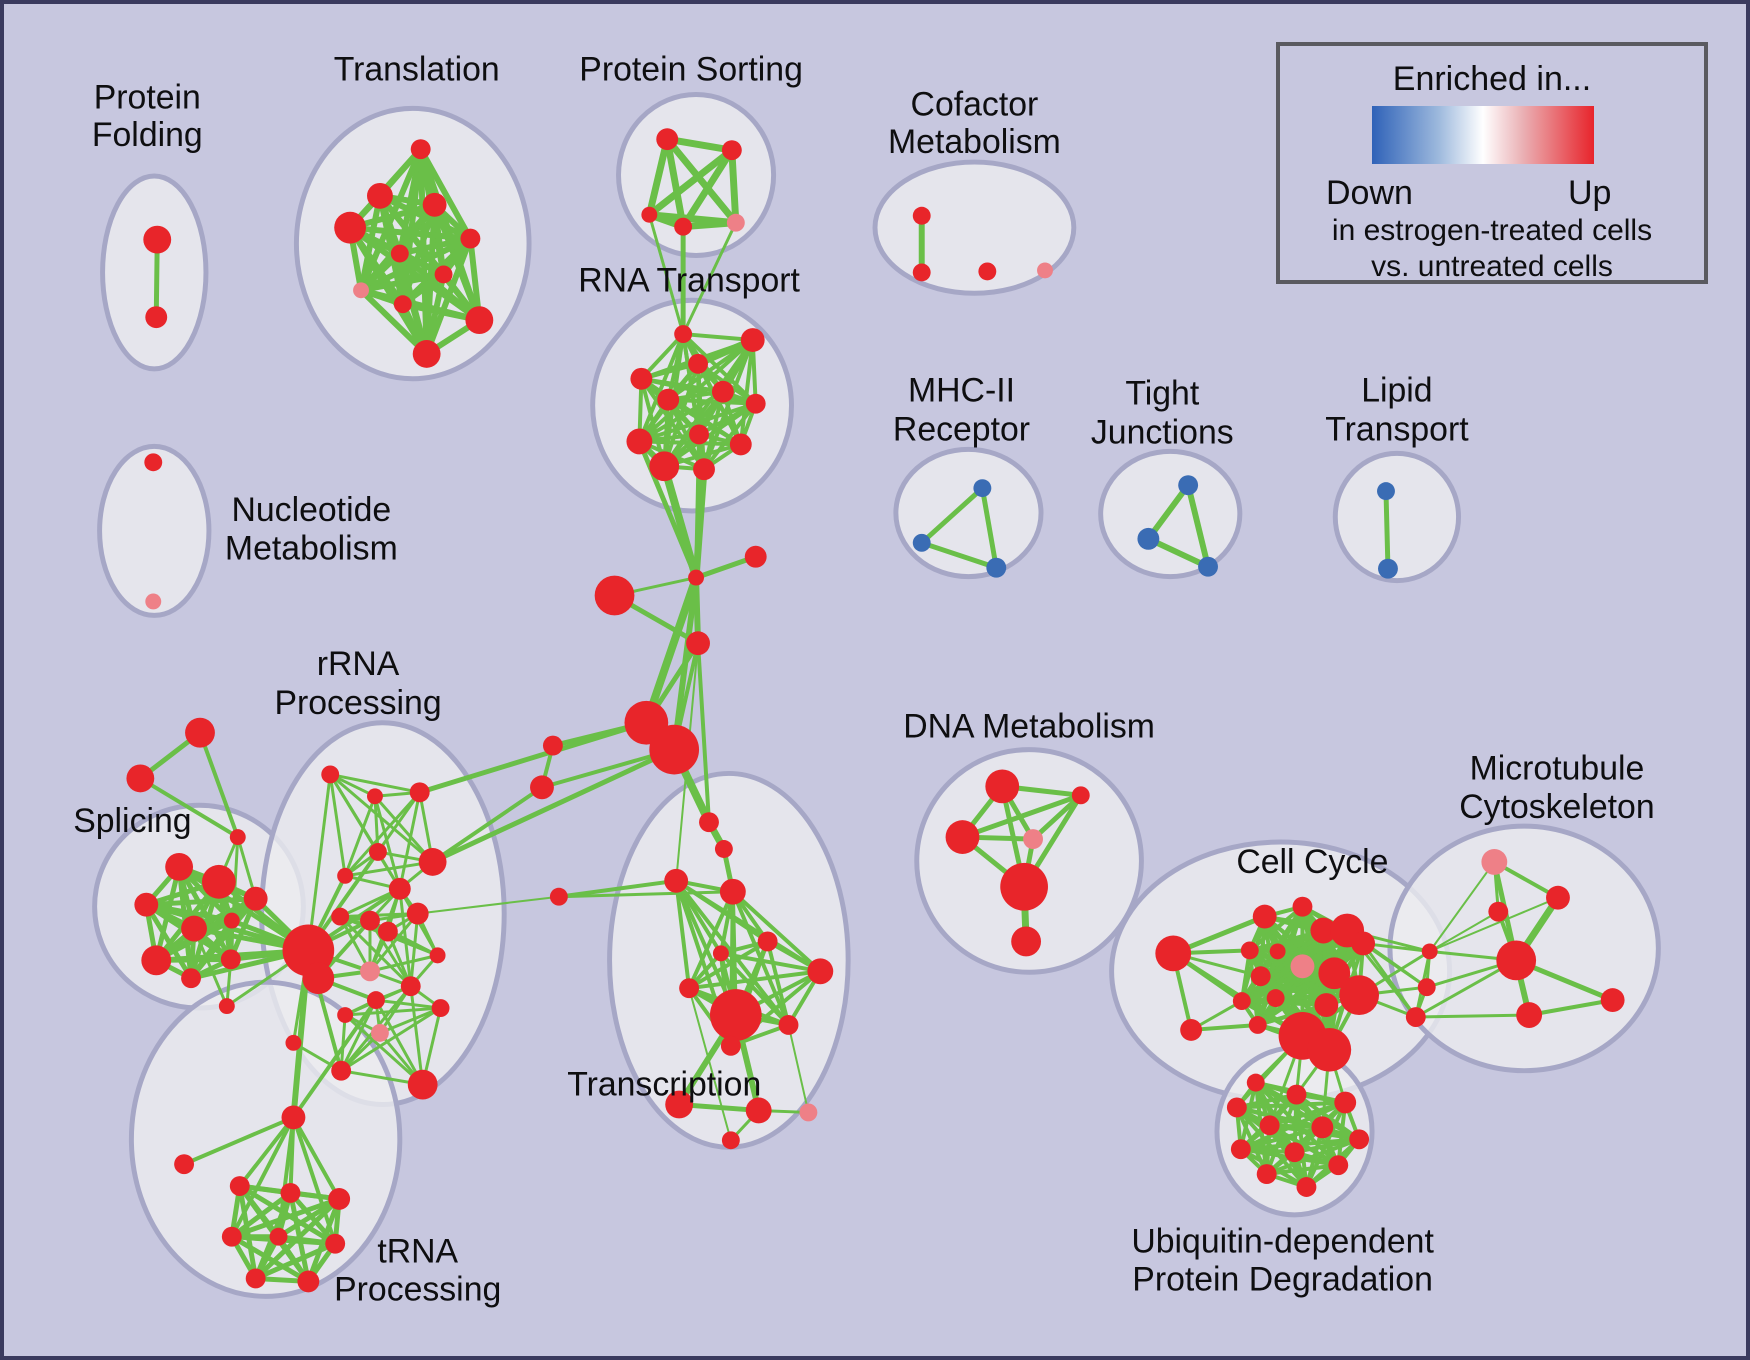 Image resolution: width=1750 pixels, height=1360 pixels. What do you see at coordinates (1282, 1242) in the screenshot?
I see `cluster-label-ubiquitin-degradation: Ubiquitin-dependent` at bounding box center [1282, 1242].